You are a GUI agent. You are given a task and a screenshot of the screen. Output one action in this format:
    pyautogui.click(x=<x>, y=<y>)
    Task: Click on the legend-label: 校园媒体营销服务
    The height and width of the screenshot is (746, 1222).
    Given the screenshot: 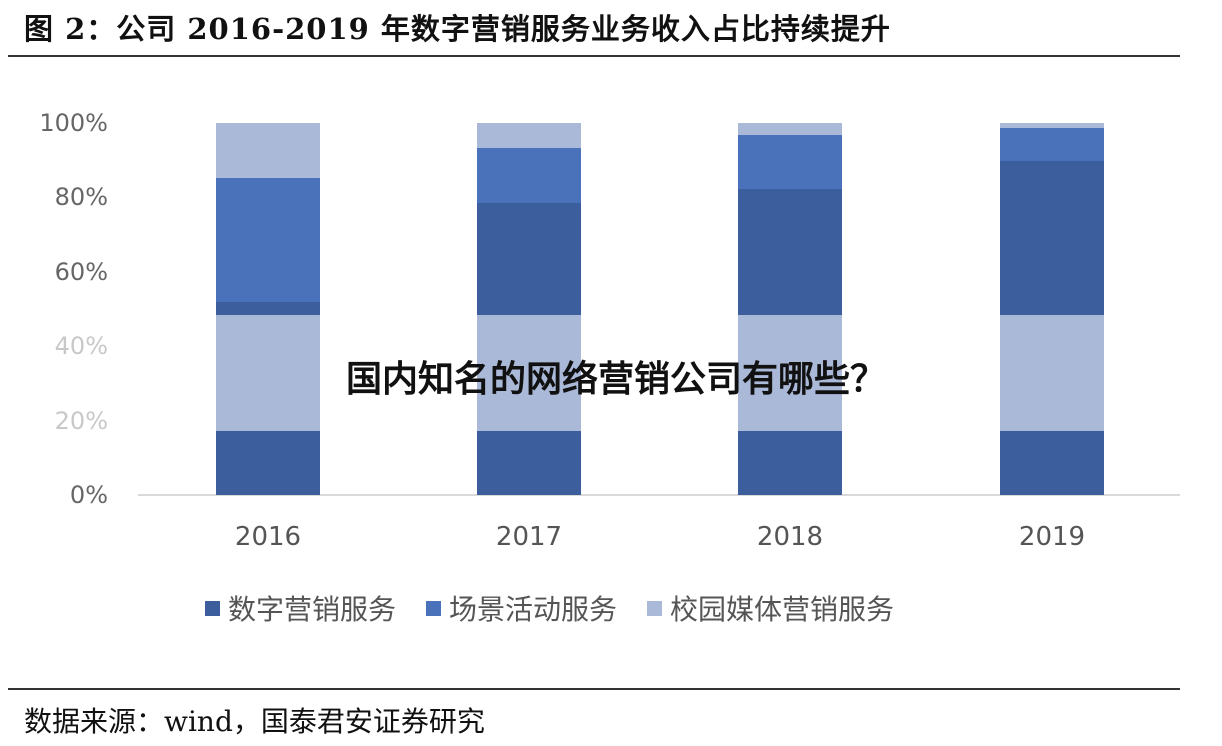 What is the action you would take?
    pyautogui.click(x=782, y=609)
    